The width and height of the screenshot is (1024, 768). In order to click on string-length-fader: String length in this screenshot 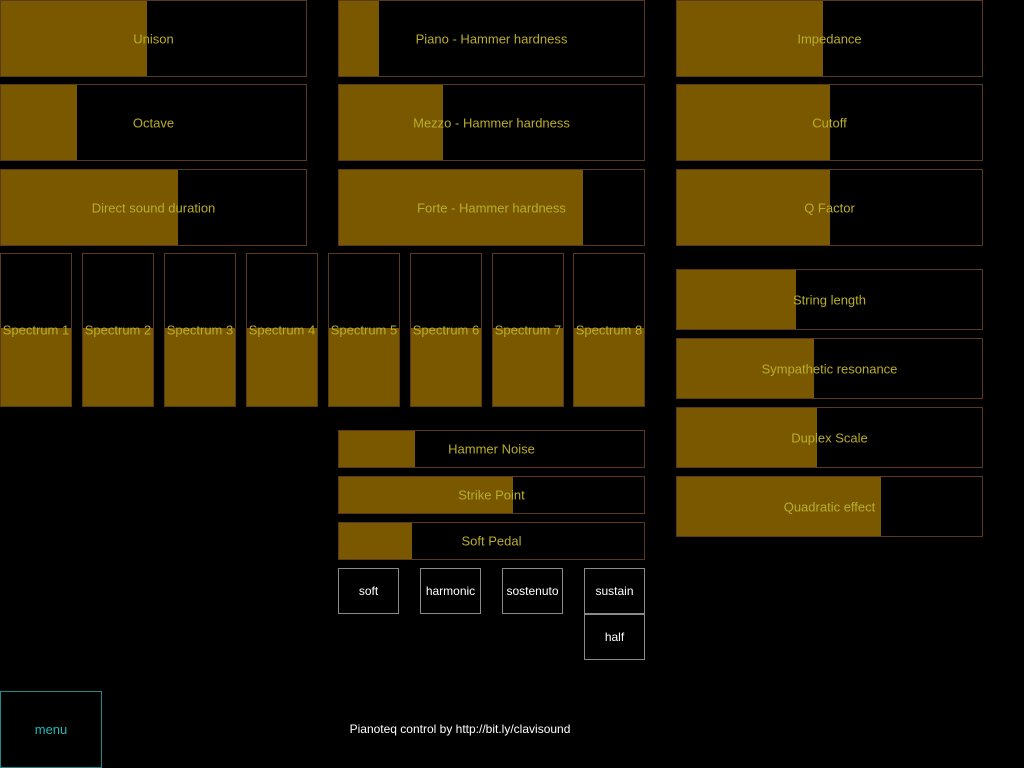, I will do `click(829, 299)`.